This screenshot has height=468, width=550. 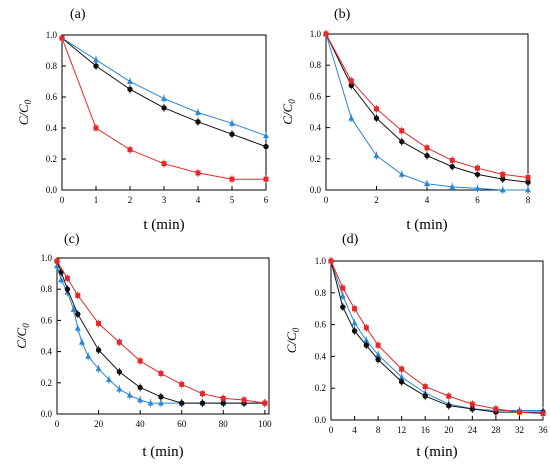 What do you see at coordinates (96, 200) in the screenshot?
I see `x-tick-label: 1` at bounding box center [96, 200].